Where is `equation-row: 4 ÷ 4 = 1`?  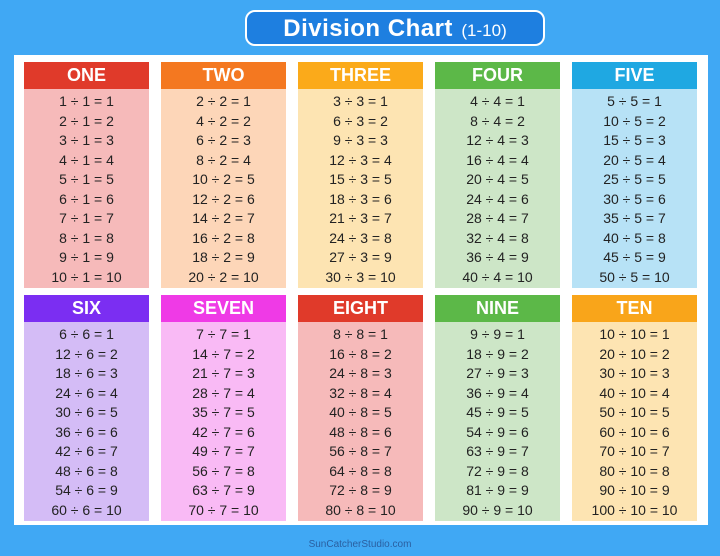 equation-row: 4 ÷ 4 = 1 is located at coordinates (497, 101).